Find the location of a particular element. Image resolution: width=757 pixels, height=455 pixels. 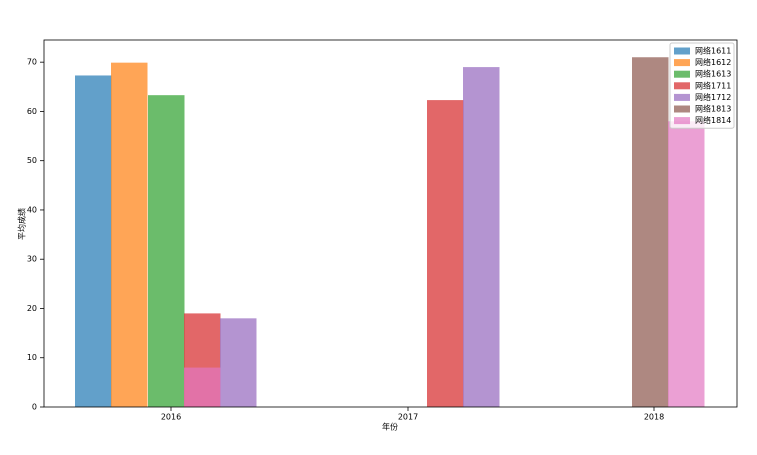

legend-label: 网络1813 is located at coordinates (713, 109).